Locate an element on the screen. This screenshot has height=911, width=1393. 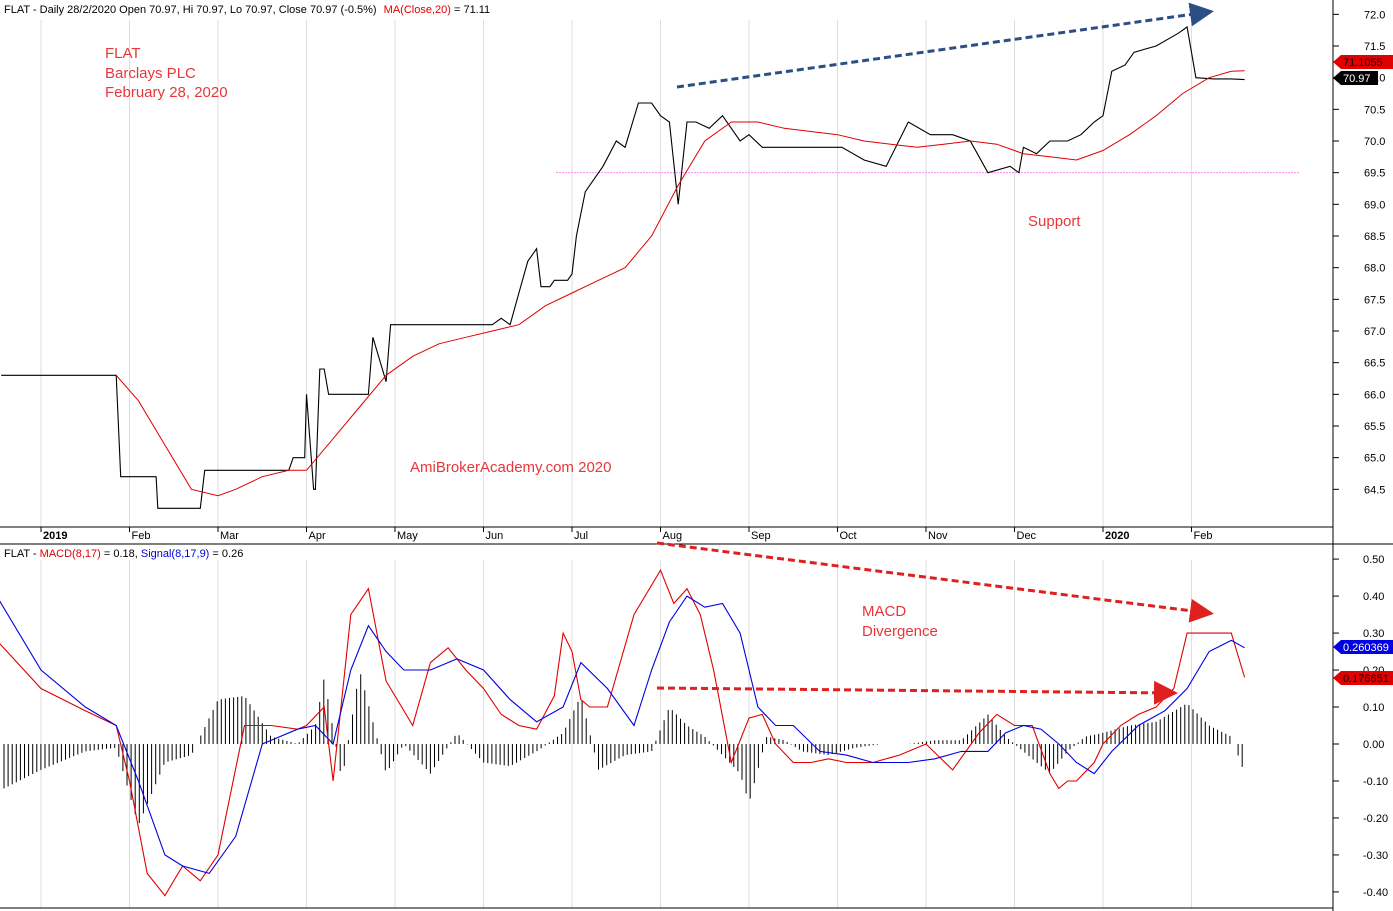
price-y-tick-label-6: 67.5 is located at coordinates (1374, 300).